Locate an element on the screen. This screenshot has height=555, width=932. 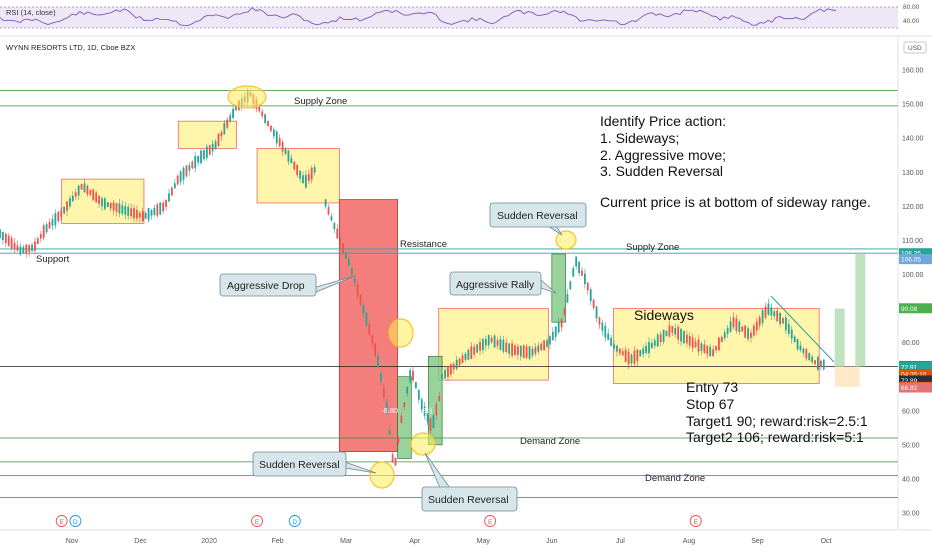
highlight-ellipse-peak is located at coordinates (247, 97).